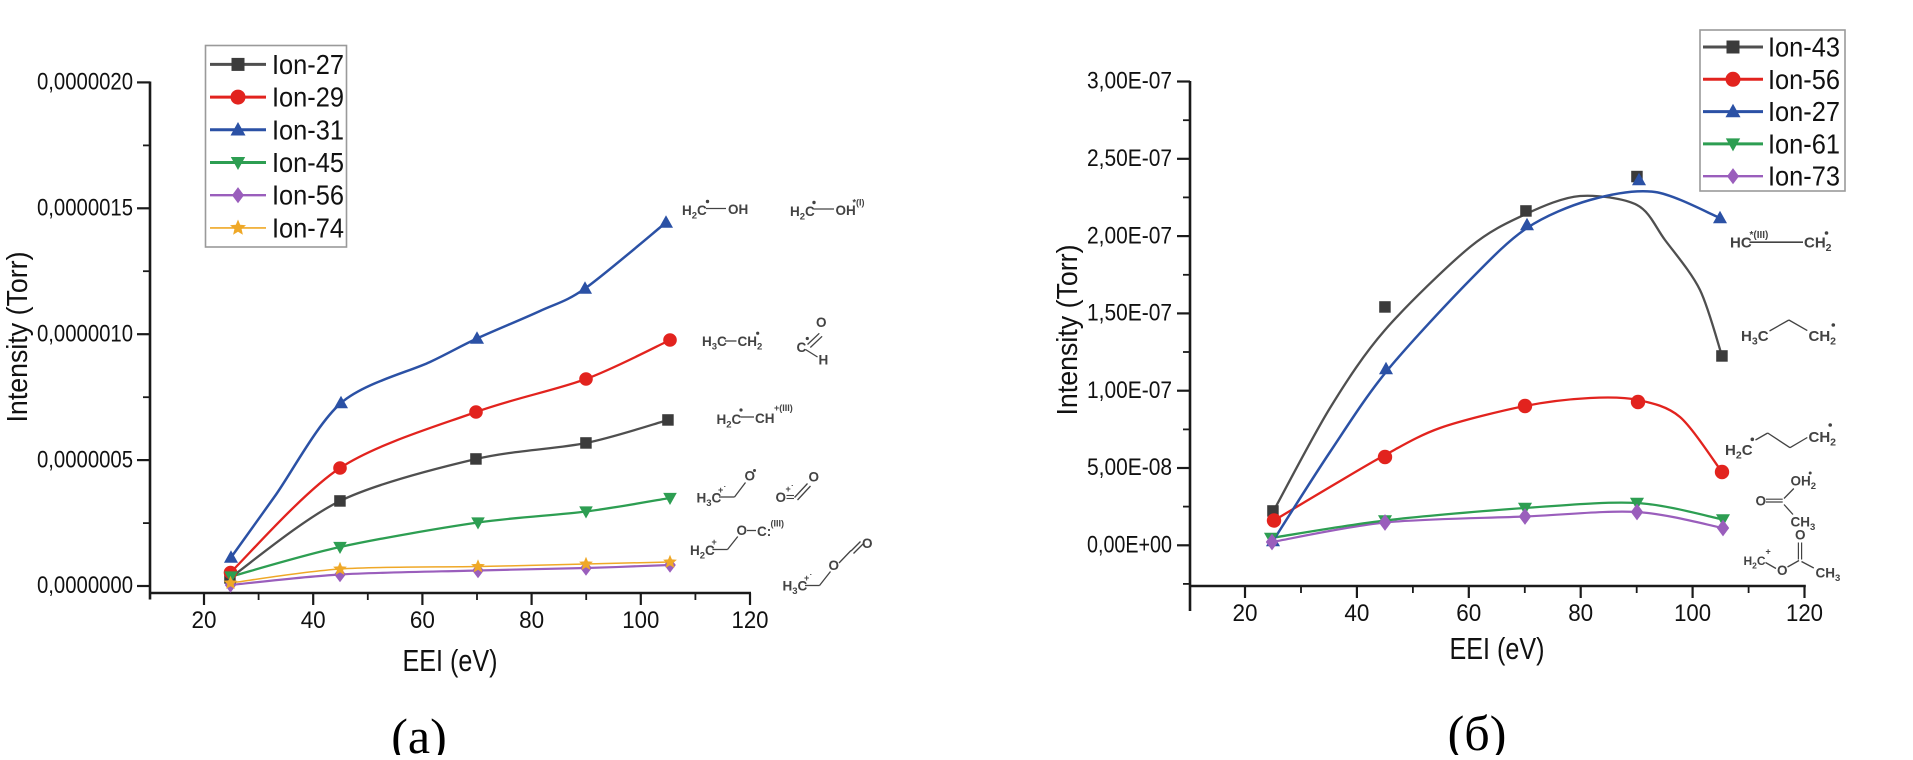  What do you see at coordinates (85, 208) in the screenshot?
I see `svg-text: 0,0000015` at bounding box center [85, 208].